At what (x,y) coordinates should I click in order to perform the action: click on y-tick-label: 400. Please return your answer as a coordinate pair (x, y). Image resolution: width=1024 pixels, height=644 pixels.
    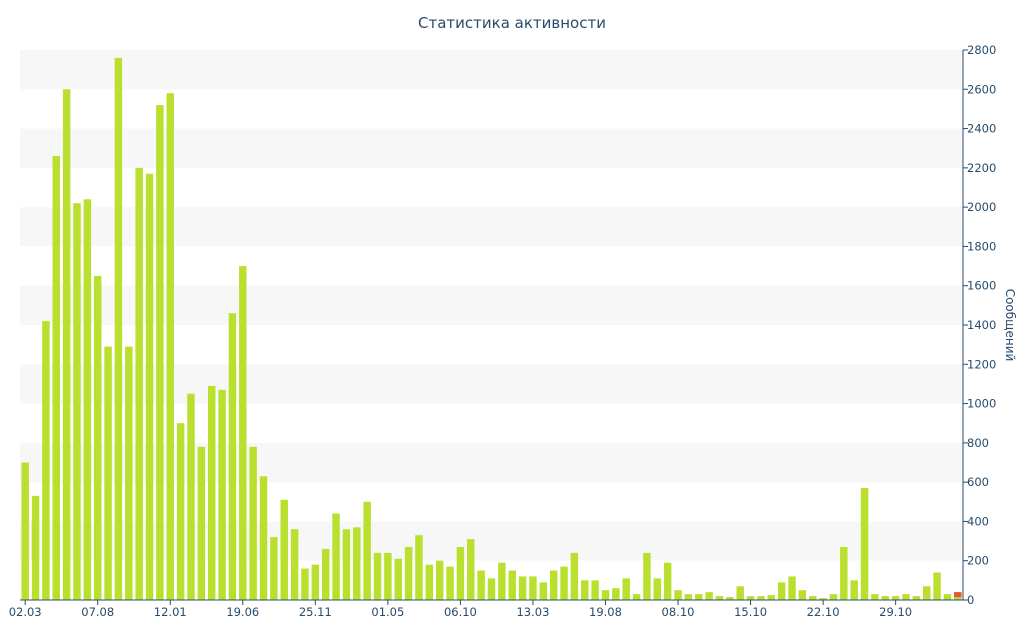
    Looking at the image, I should click on (978, 521).